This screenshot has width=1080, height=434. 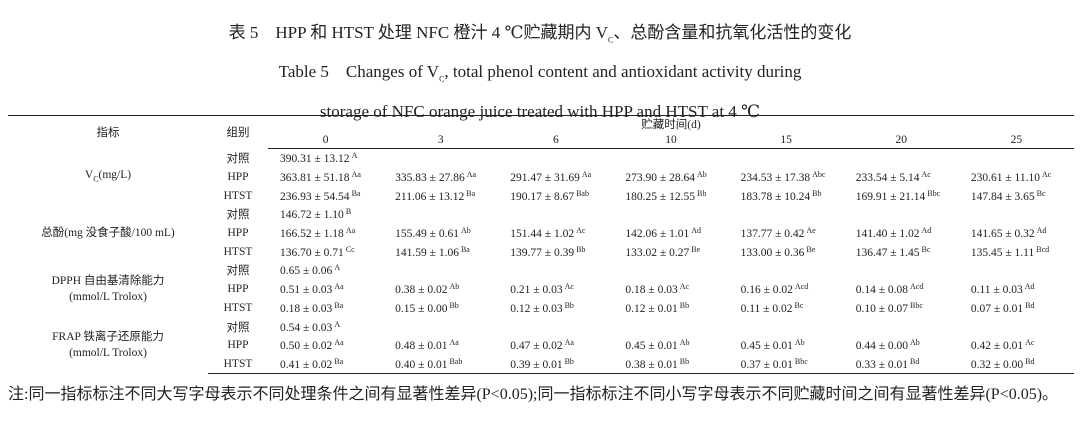 I want to click on value: 0.15 ± 0.00, so click(x=421, y=308).